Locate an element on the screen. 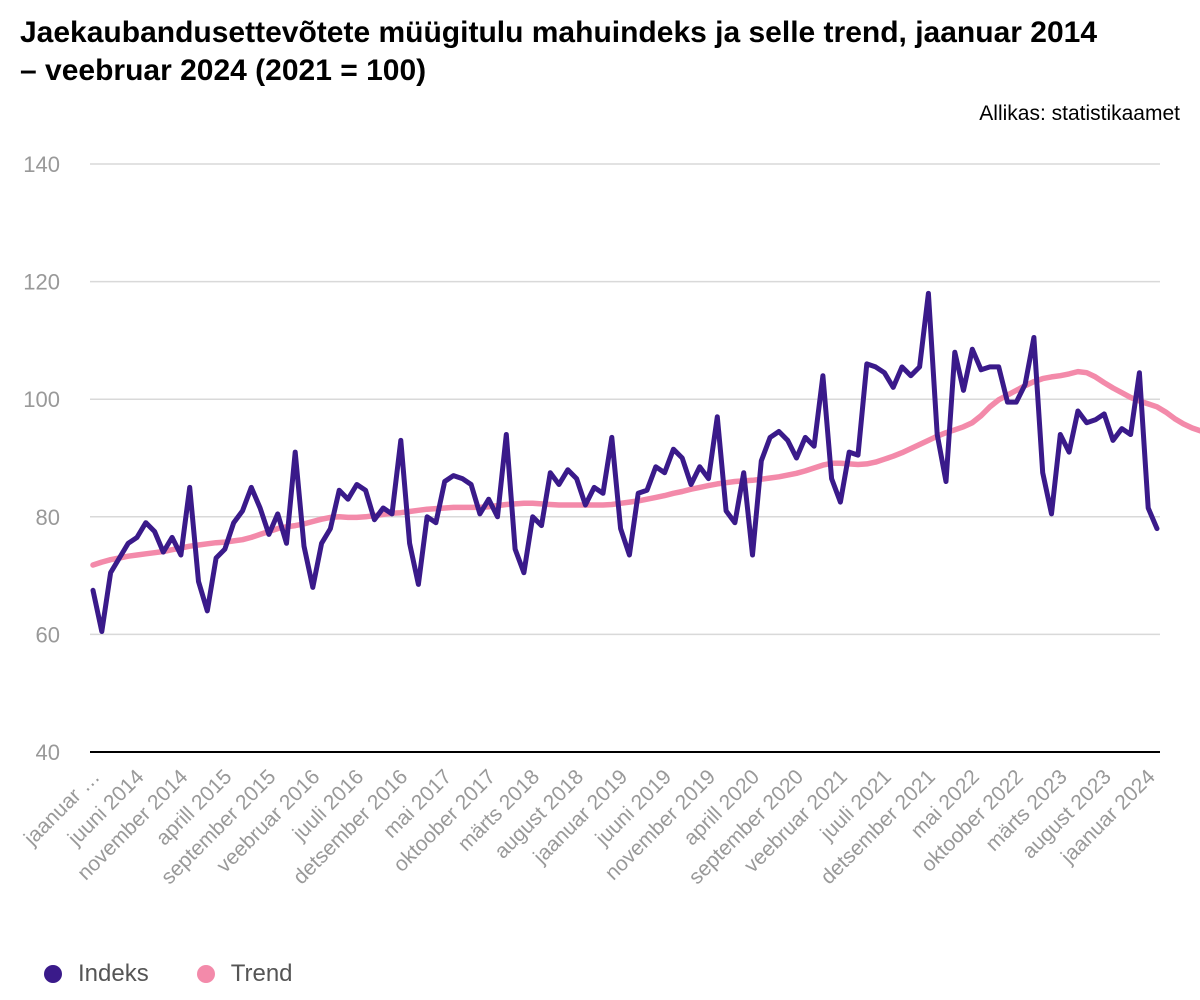 This screenshot has width=1200, height=1000. y-tick-label: 60 is located at coordinates (48, 634).